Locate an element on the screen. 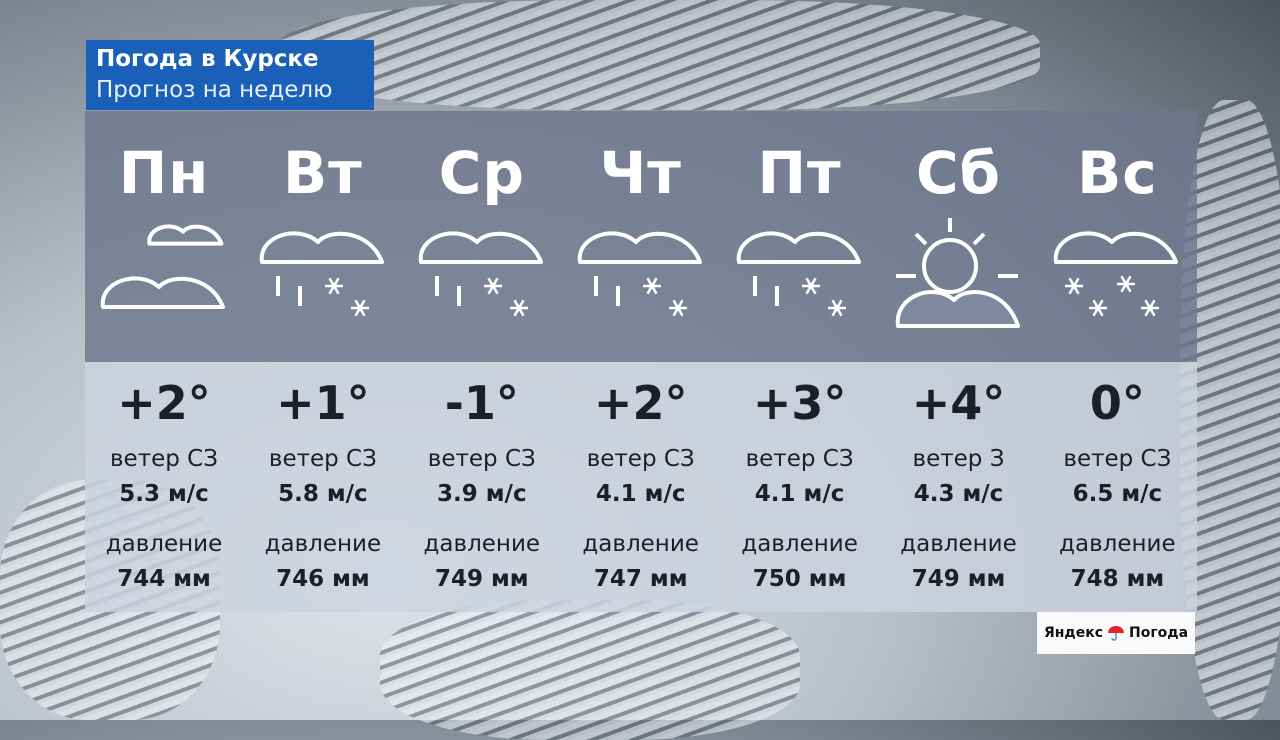  forecast-subtitle: Прогноз на неделю is located at coordinates (214, 90).